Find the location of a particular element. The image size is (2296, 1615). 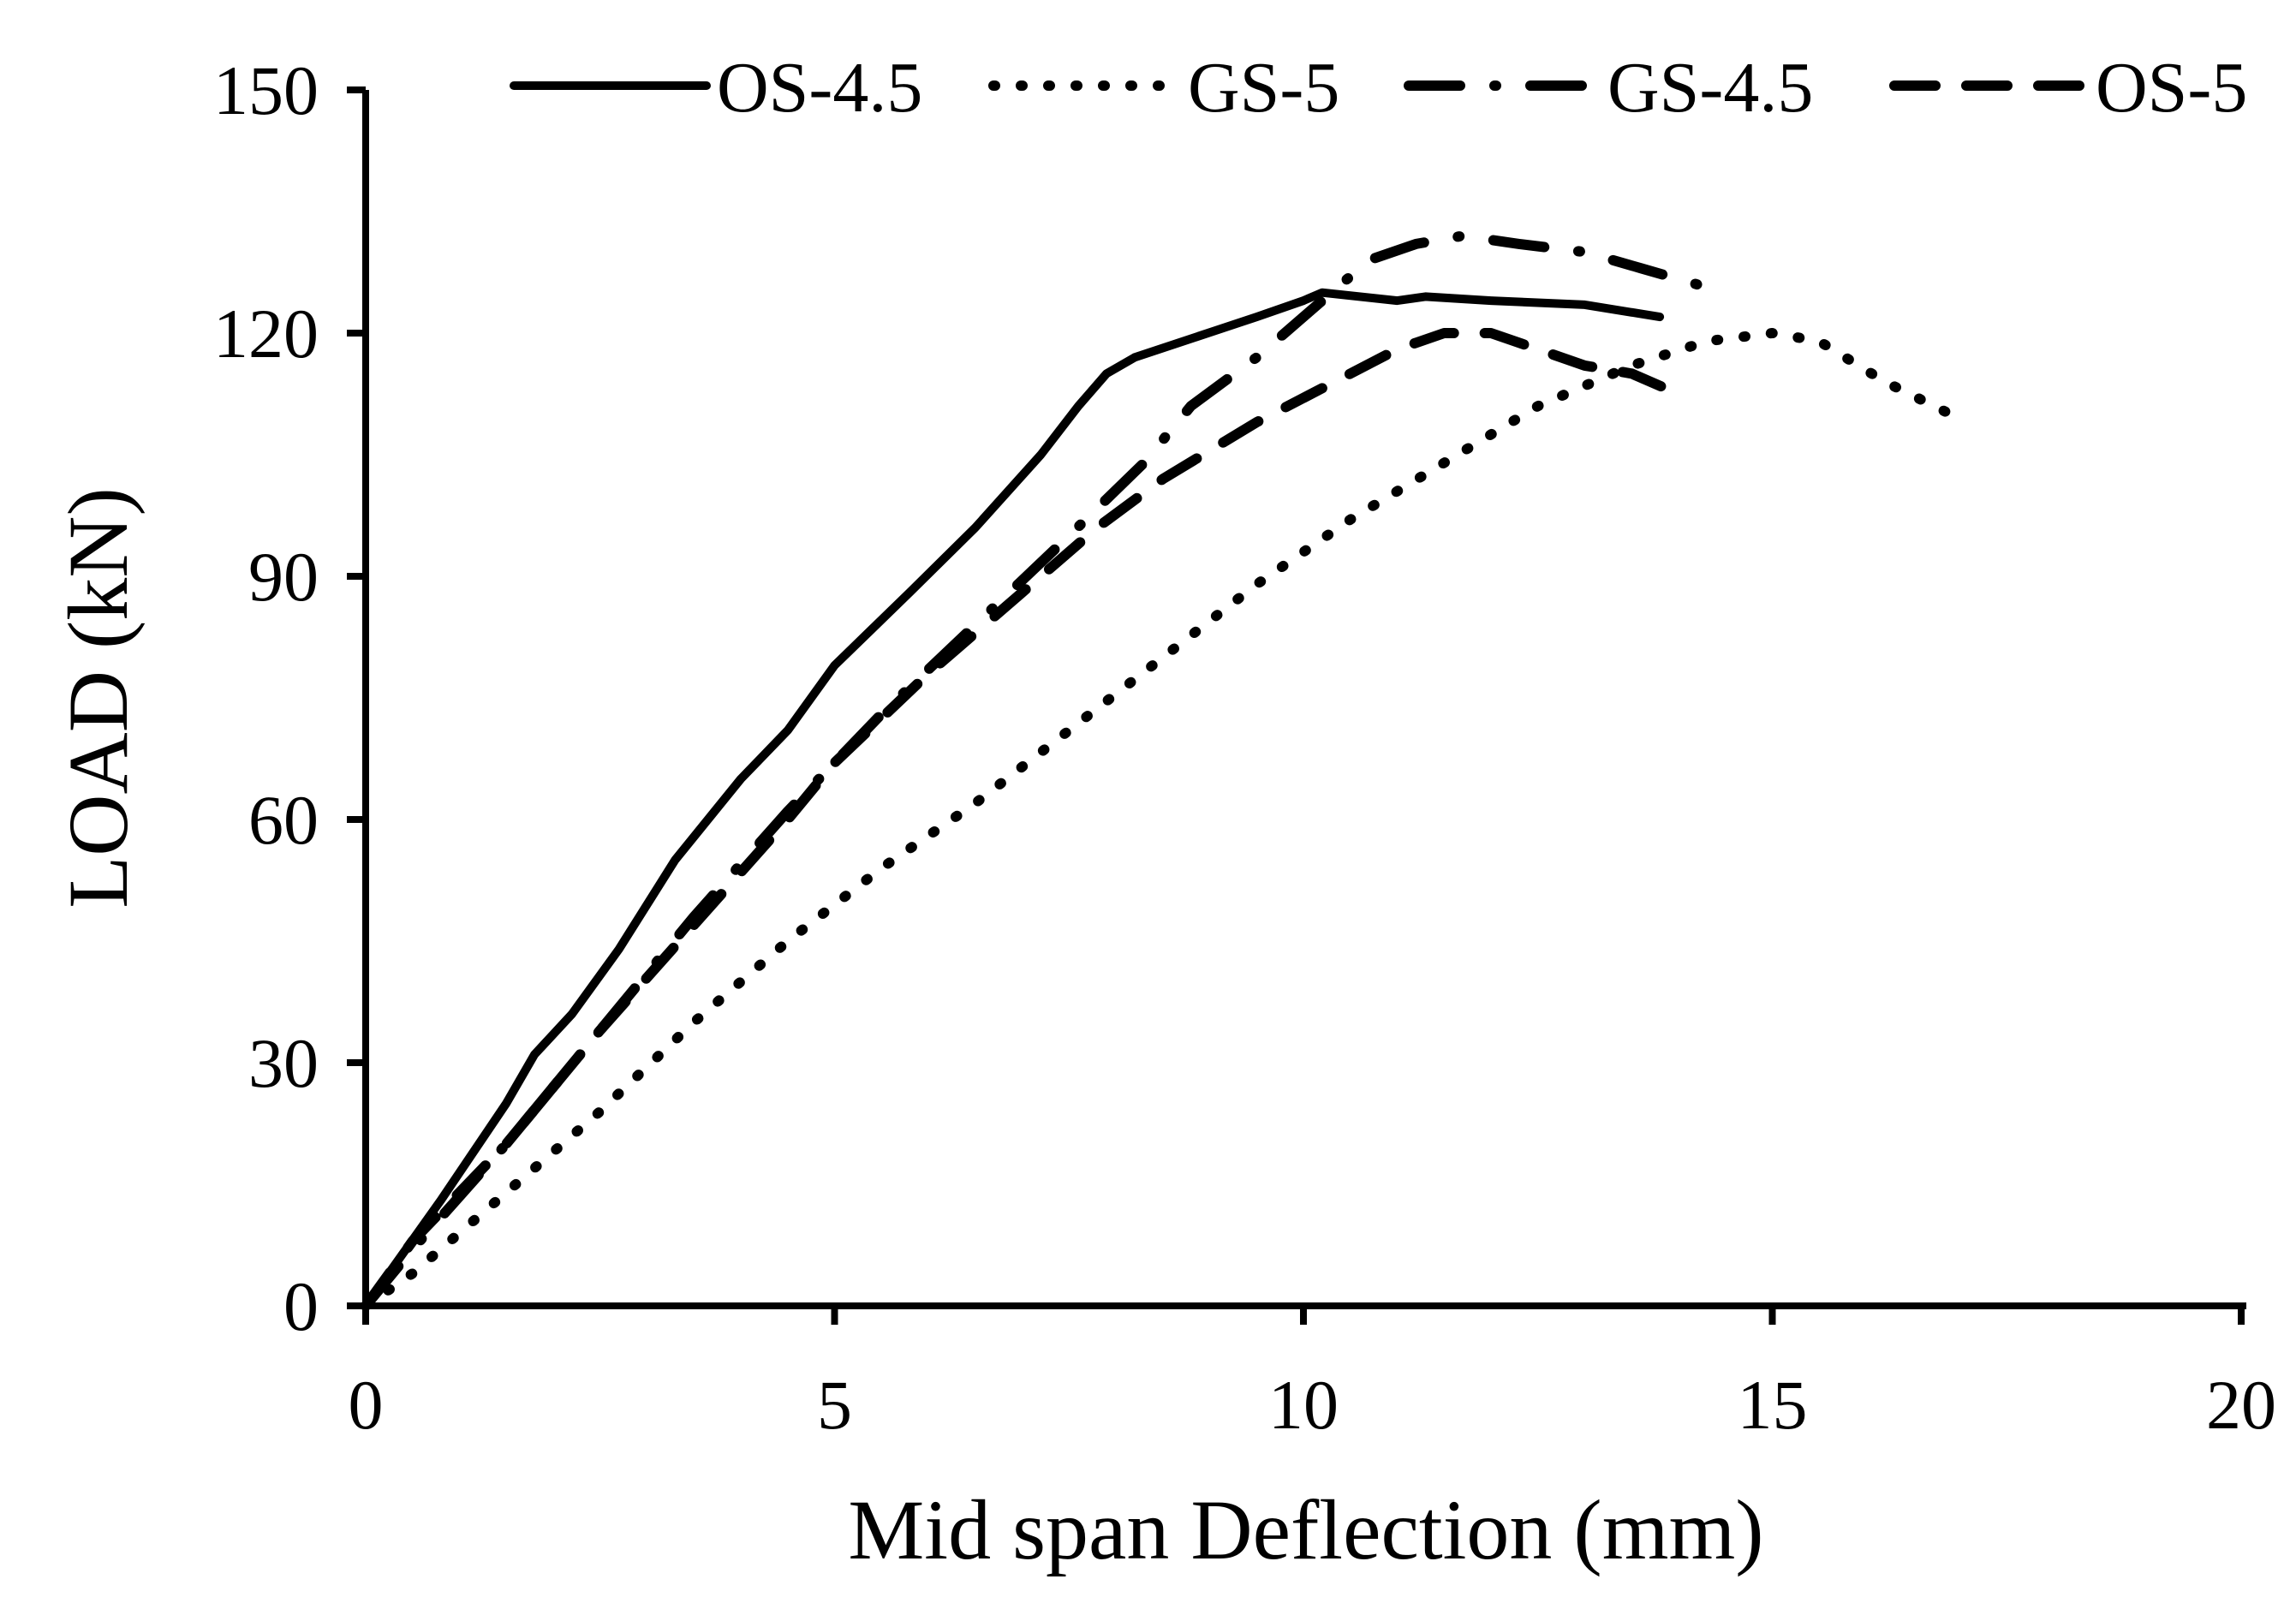

x-tick-label: 10 is located at coordinates (1303, 1405).